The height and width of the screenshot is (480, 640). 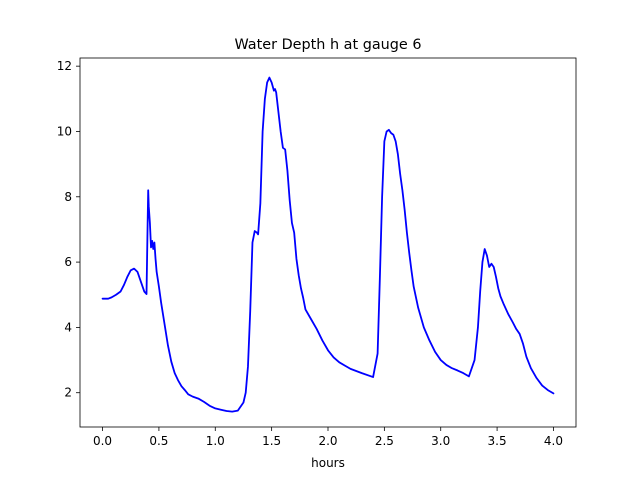 What do you see at coordinates (68, 327) in the screenshot?
I see `y-tick-label: 4` at bounding box center [68, 327].